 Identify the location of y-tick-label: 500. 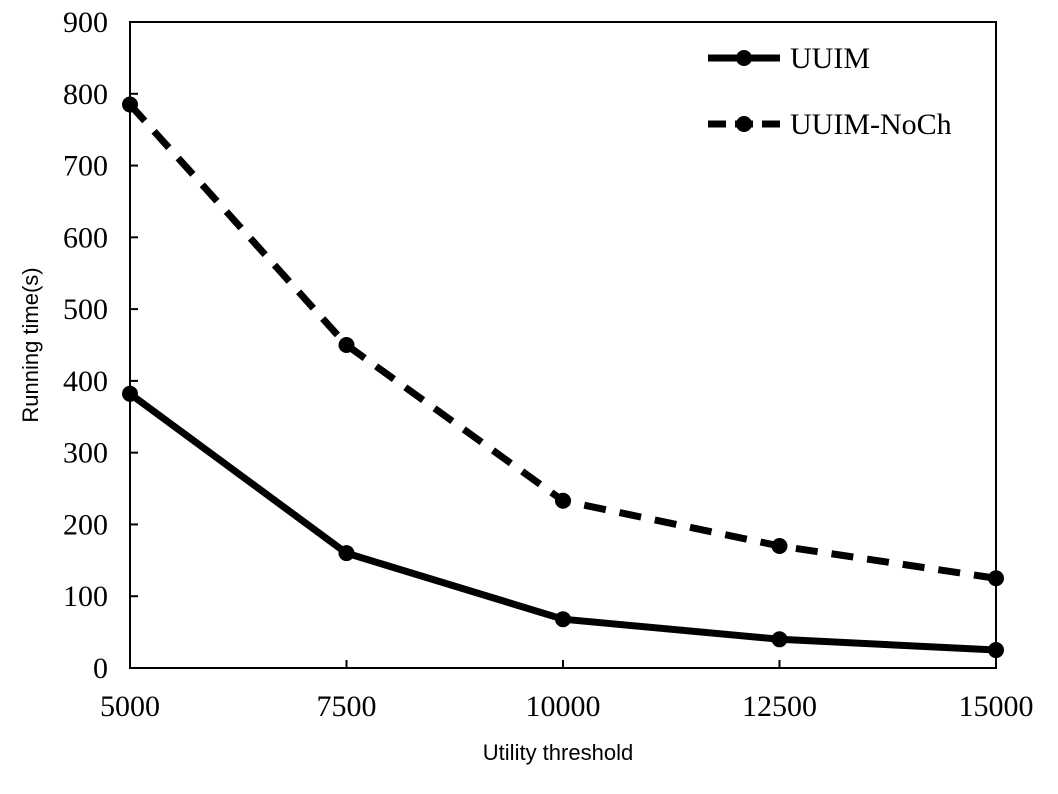
(85, 309).